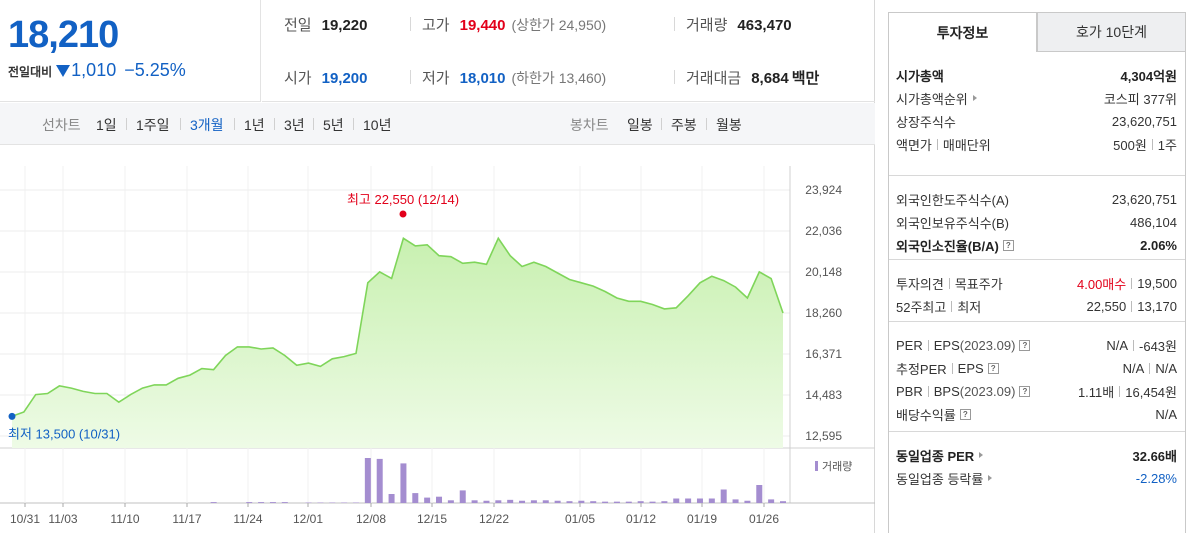 The height and width of the screenshot is (533, 1194). I want to click on row-label: PER EPS (2023.09)?, so click(963, 345).